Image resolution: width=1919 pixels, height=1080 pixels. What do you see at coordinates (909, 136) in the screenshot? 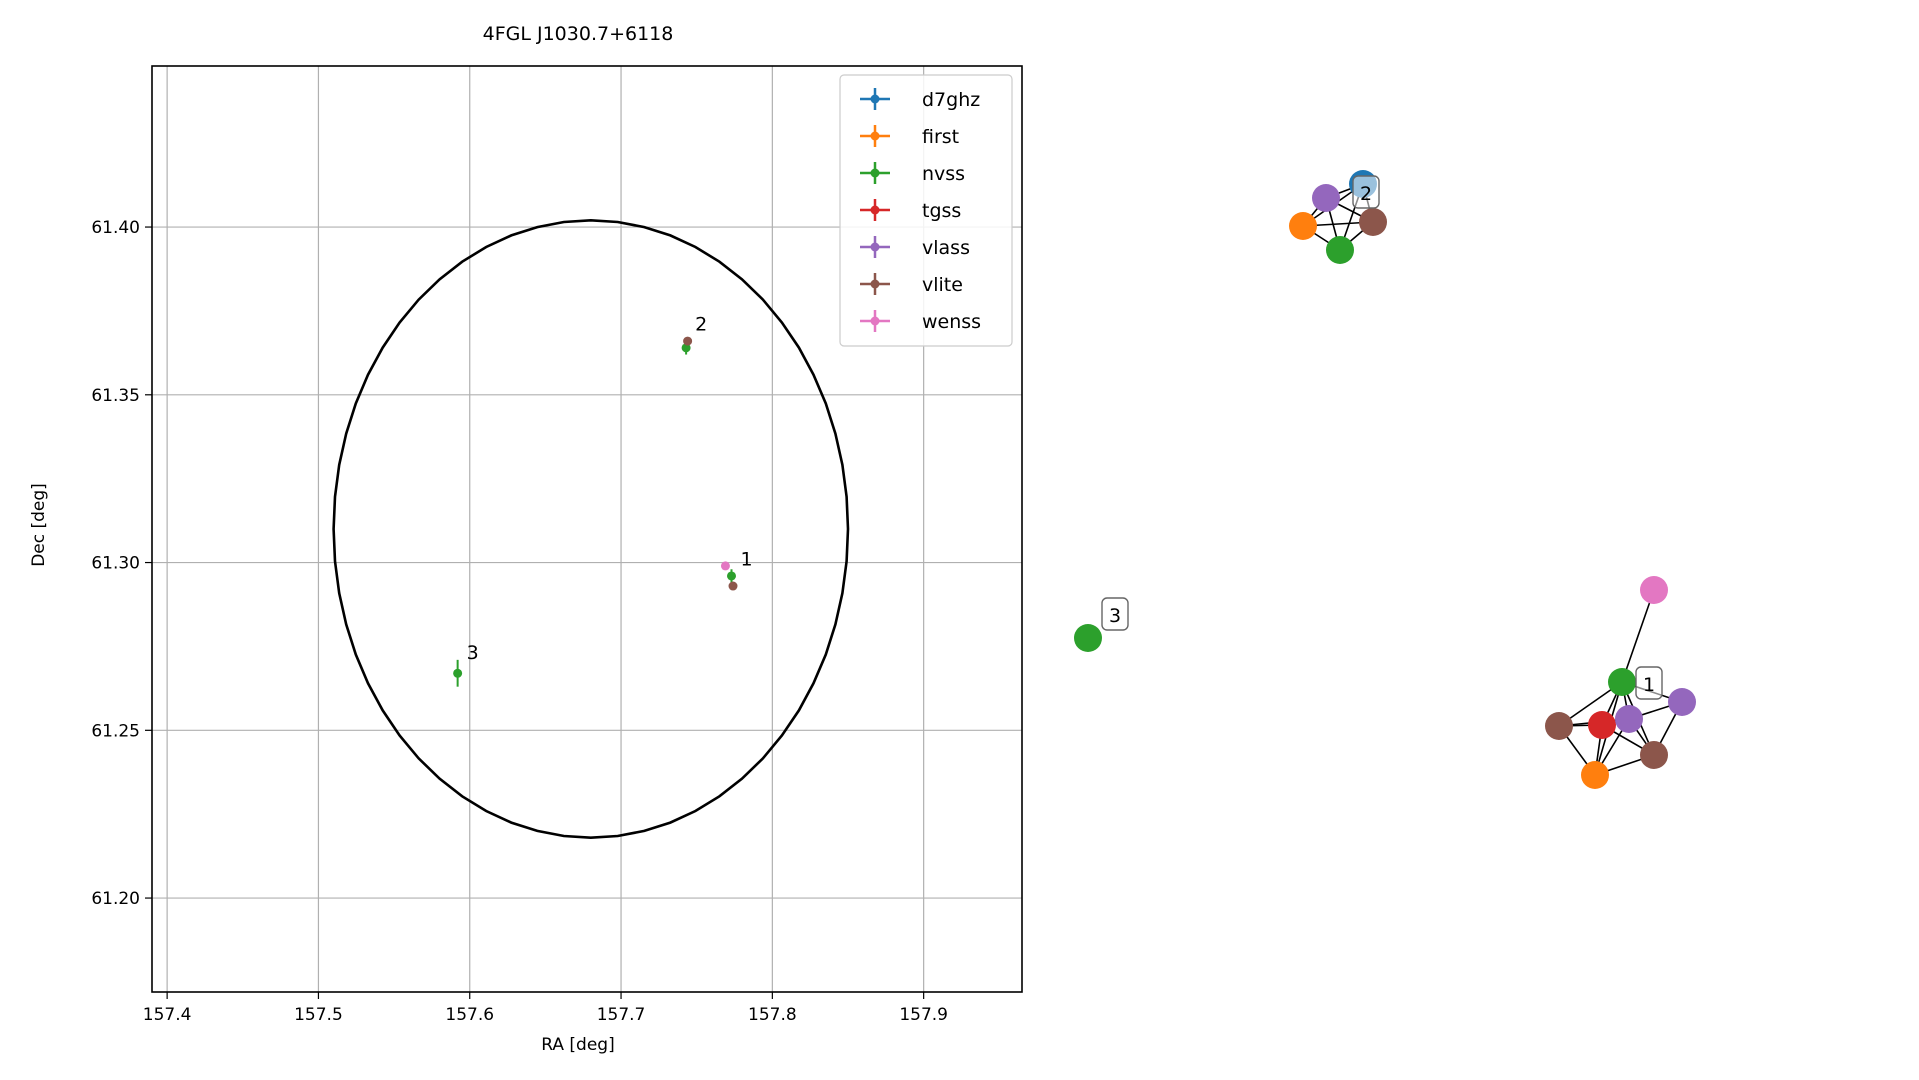
I see `legend-entry-first: first` at bounding box center [909, 136].